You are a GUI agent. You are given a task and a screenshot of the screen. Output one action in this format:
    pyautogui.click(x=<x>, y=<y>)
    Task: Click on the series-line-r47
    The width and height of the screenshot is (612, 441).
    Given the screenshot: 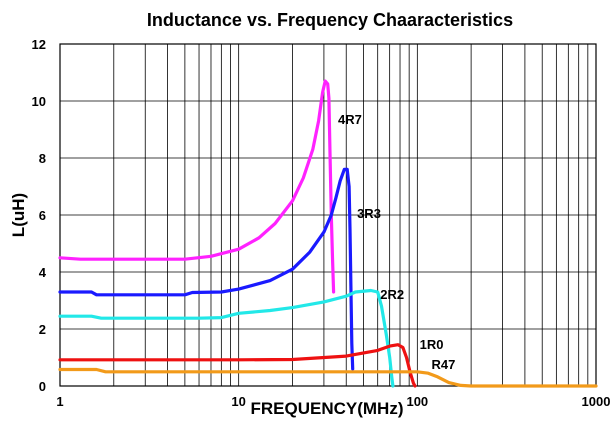 What is the action you would take?
    pyautogui.click(x=328, y=377)
    